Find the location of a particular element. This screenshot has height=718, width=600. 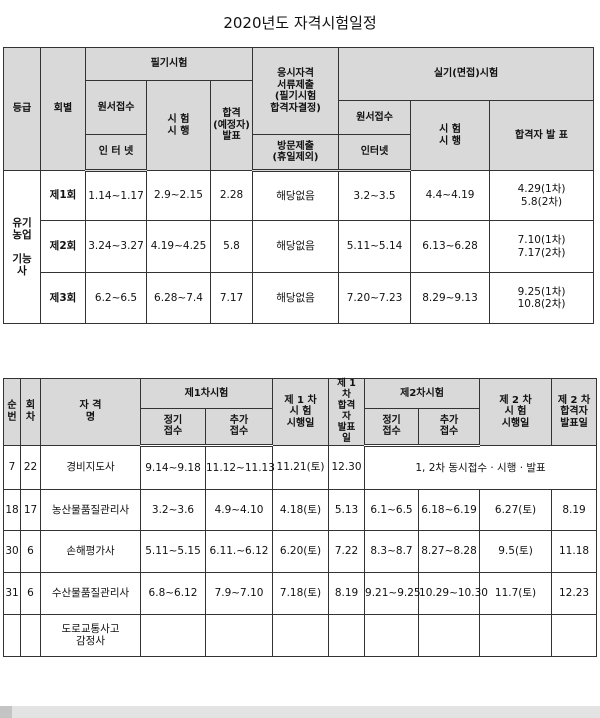

first-regular: 6.8~6.12 is located at coordinates (173, 593).